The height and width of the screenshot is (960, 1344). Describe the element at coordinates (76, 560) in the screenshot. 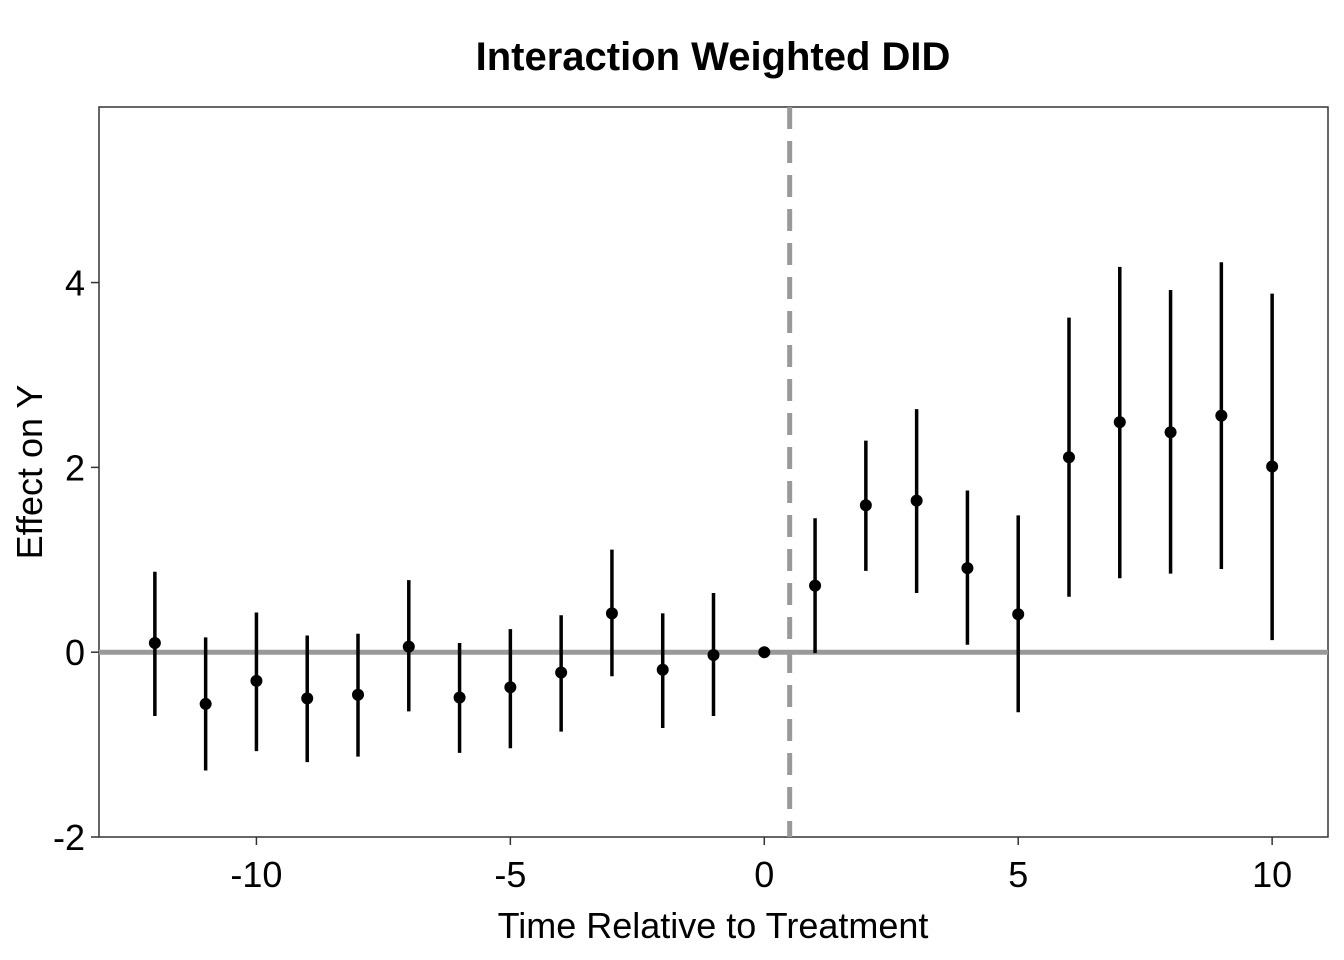

I see `y-axis: -2 0 2 4` at that location.